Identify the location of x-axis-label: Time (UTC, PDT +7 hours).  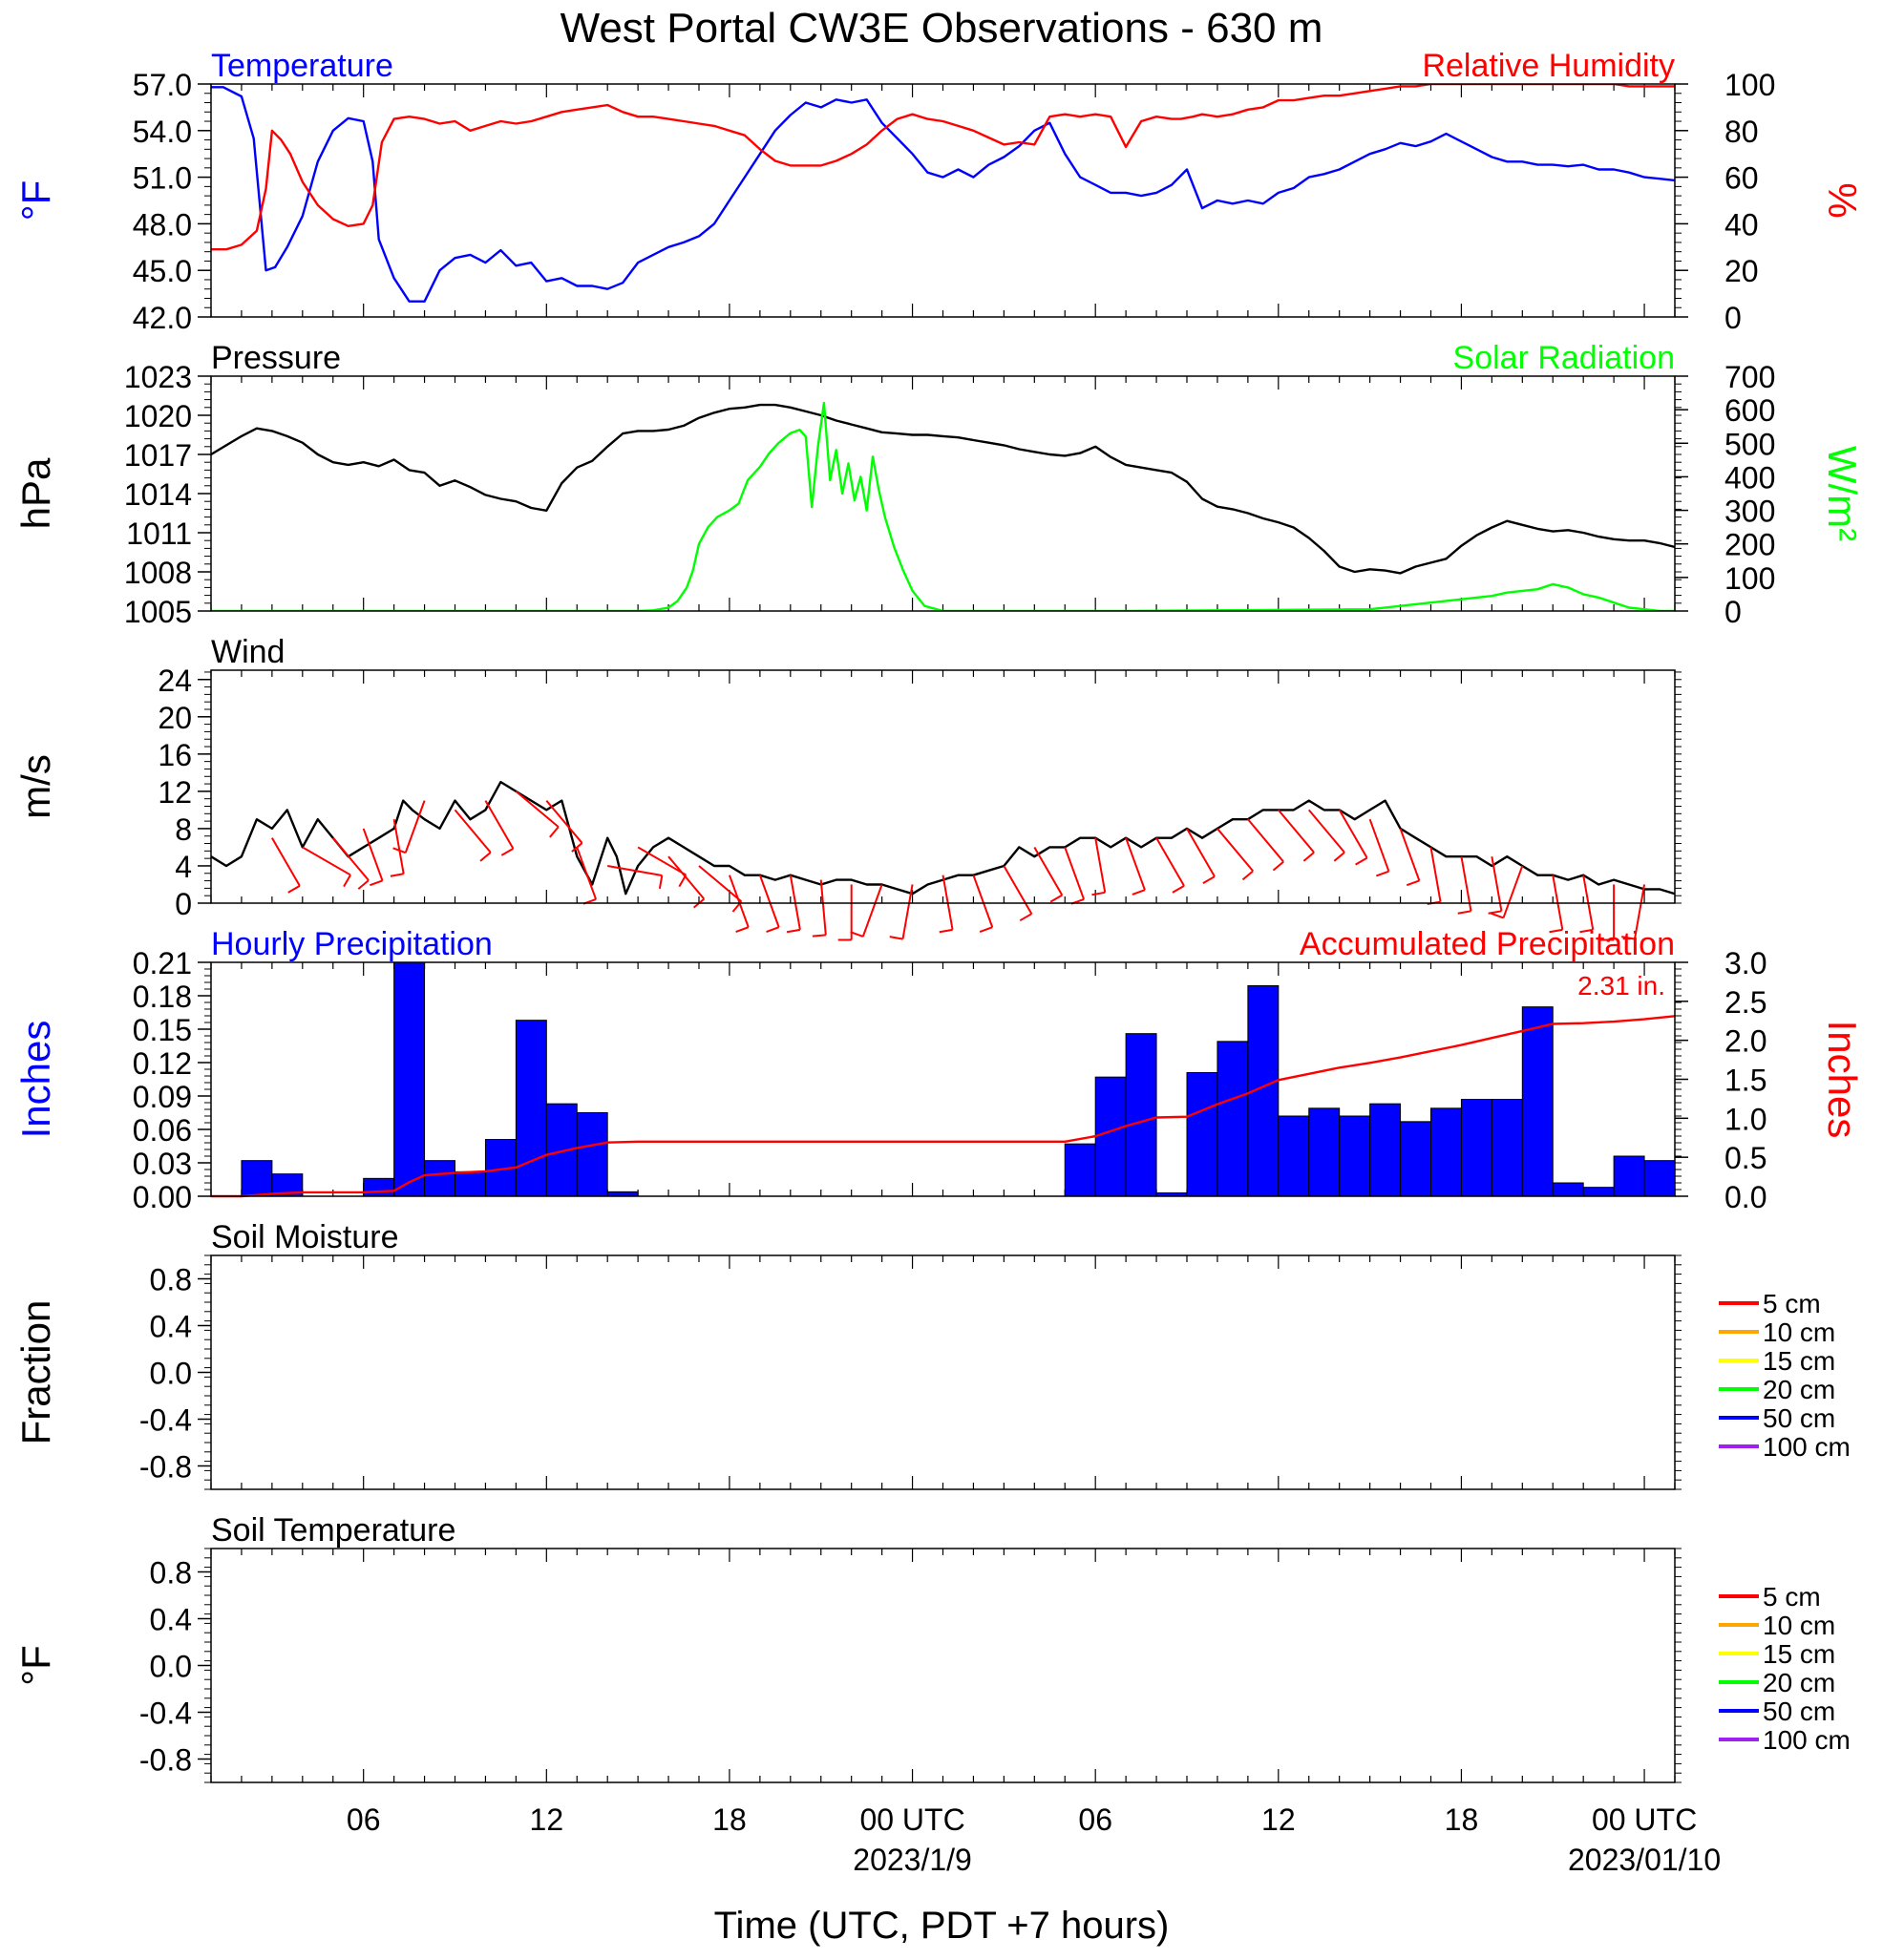
(942, 1926).